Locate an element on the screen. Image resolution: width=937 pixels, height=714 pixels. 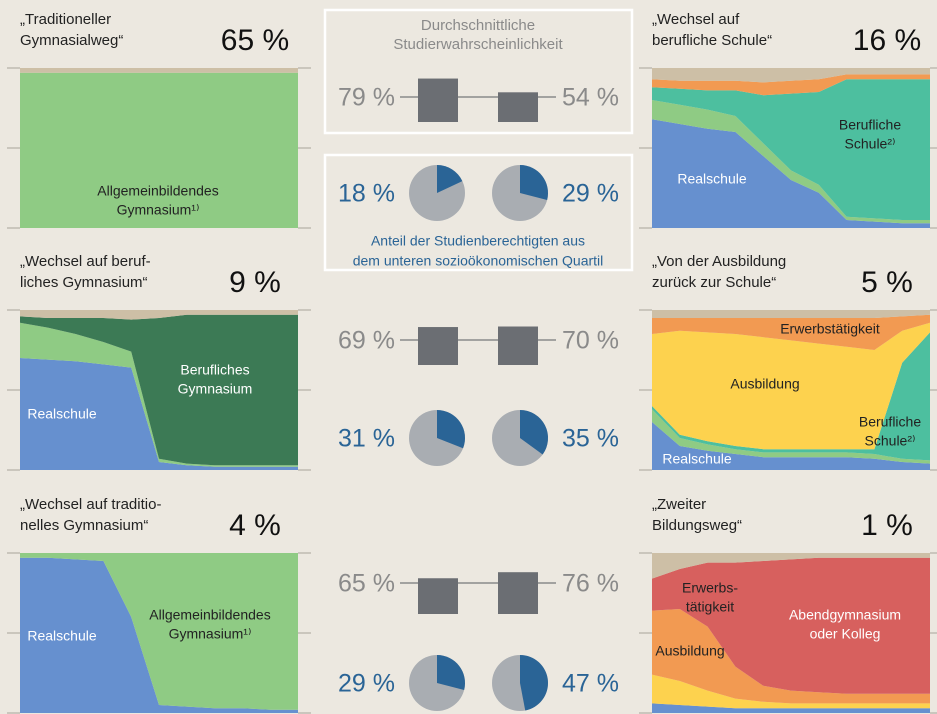
value-label: 31 % is located at coordinates (366, 439).